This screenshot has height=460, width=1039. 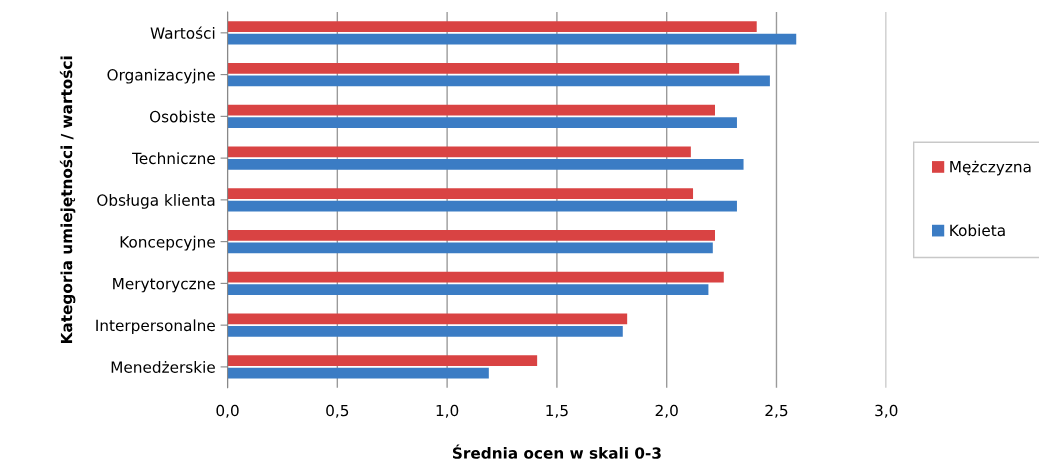 I want to click on x-tick-label: 2,0, so click(x=666, y=411).